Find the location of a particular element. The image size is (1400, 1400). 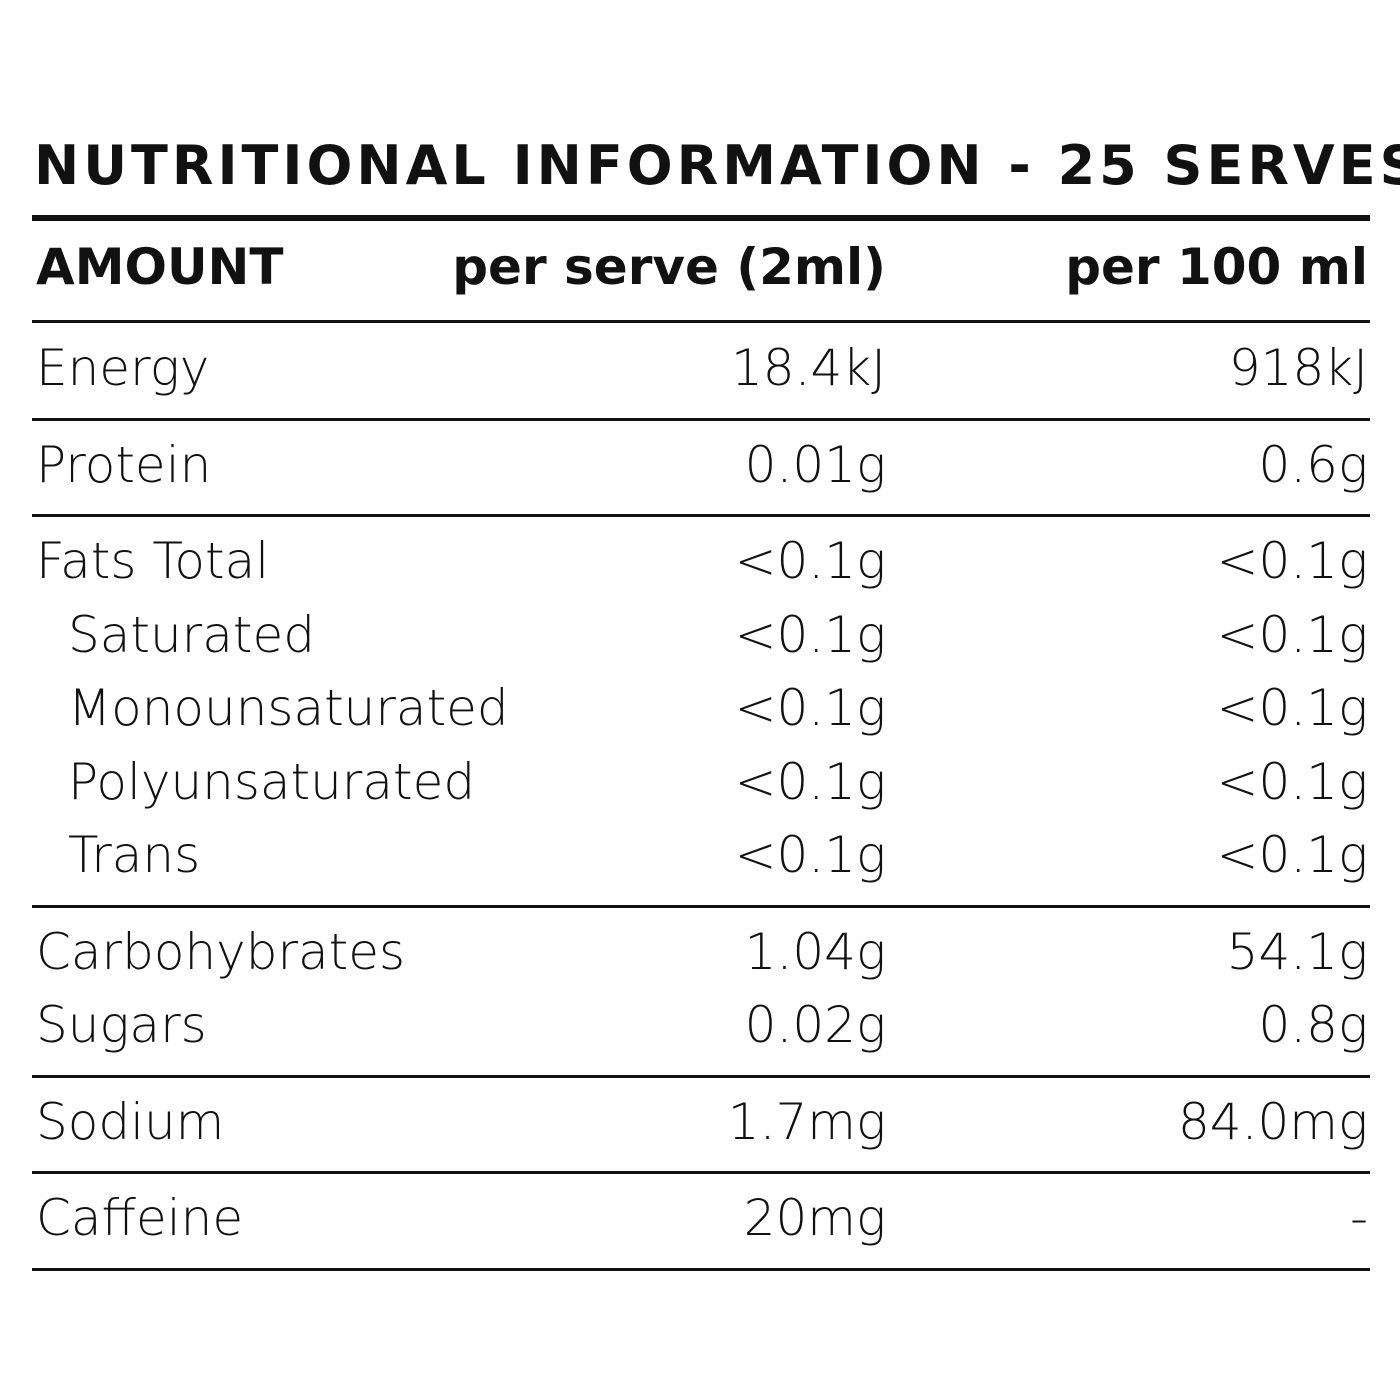

row-value: 0.02g is located at coordinates (815, 1025).